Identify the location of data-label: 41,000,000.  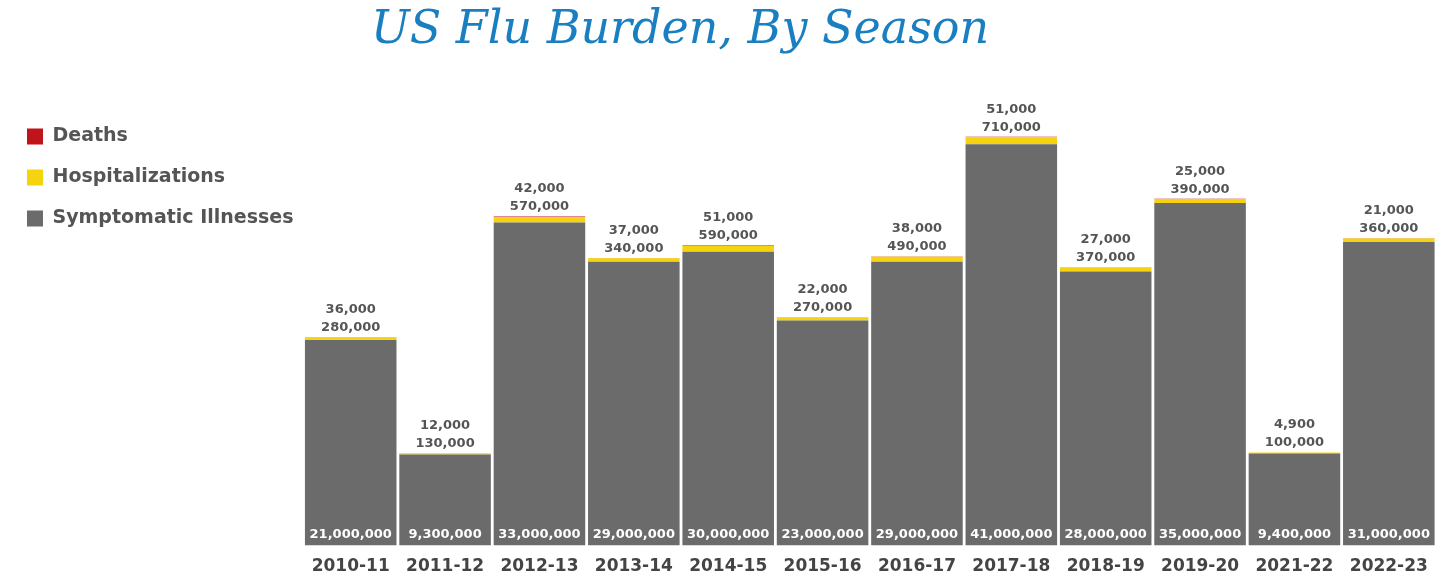
(1011, 534).